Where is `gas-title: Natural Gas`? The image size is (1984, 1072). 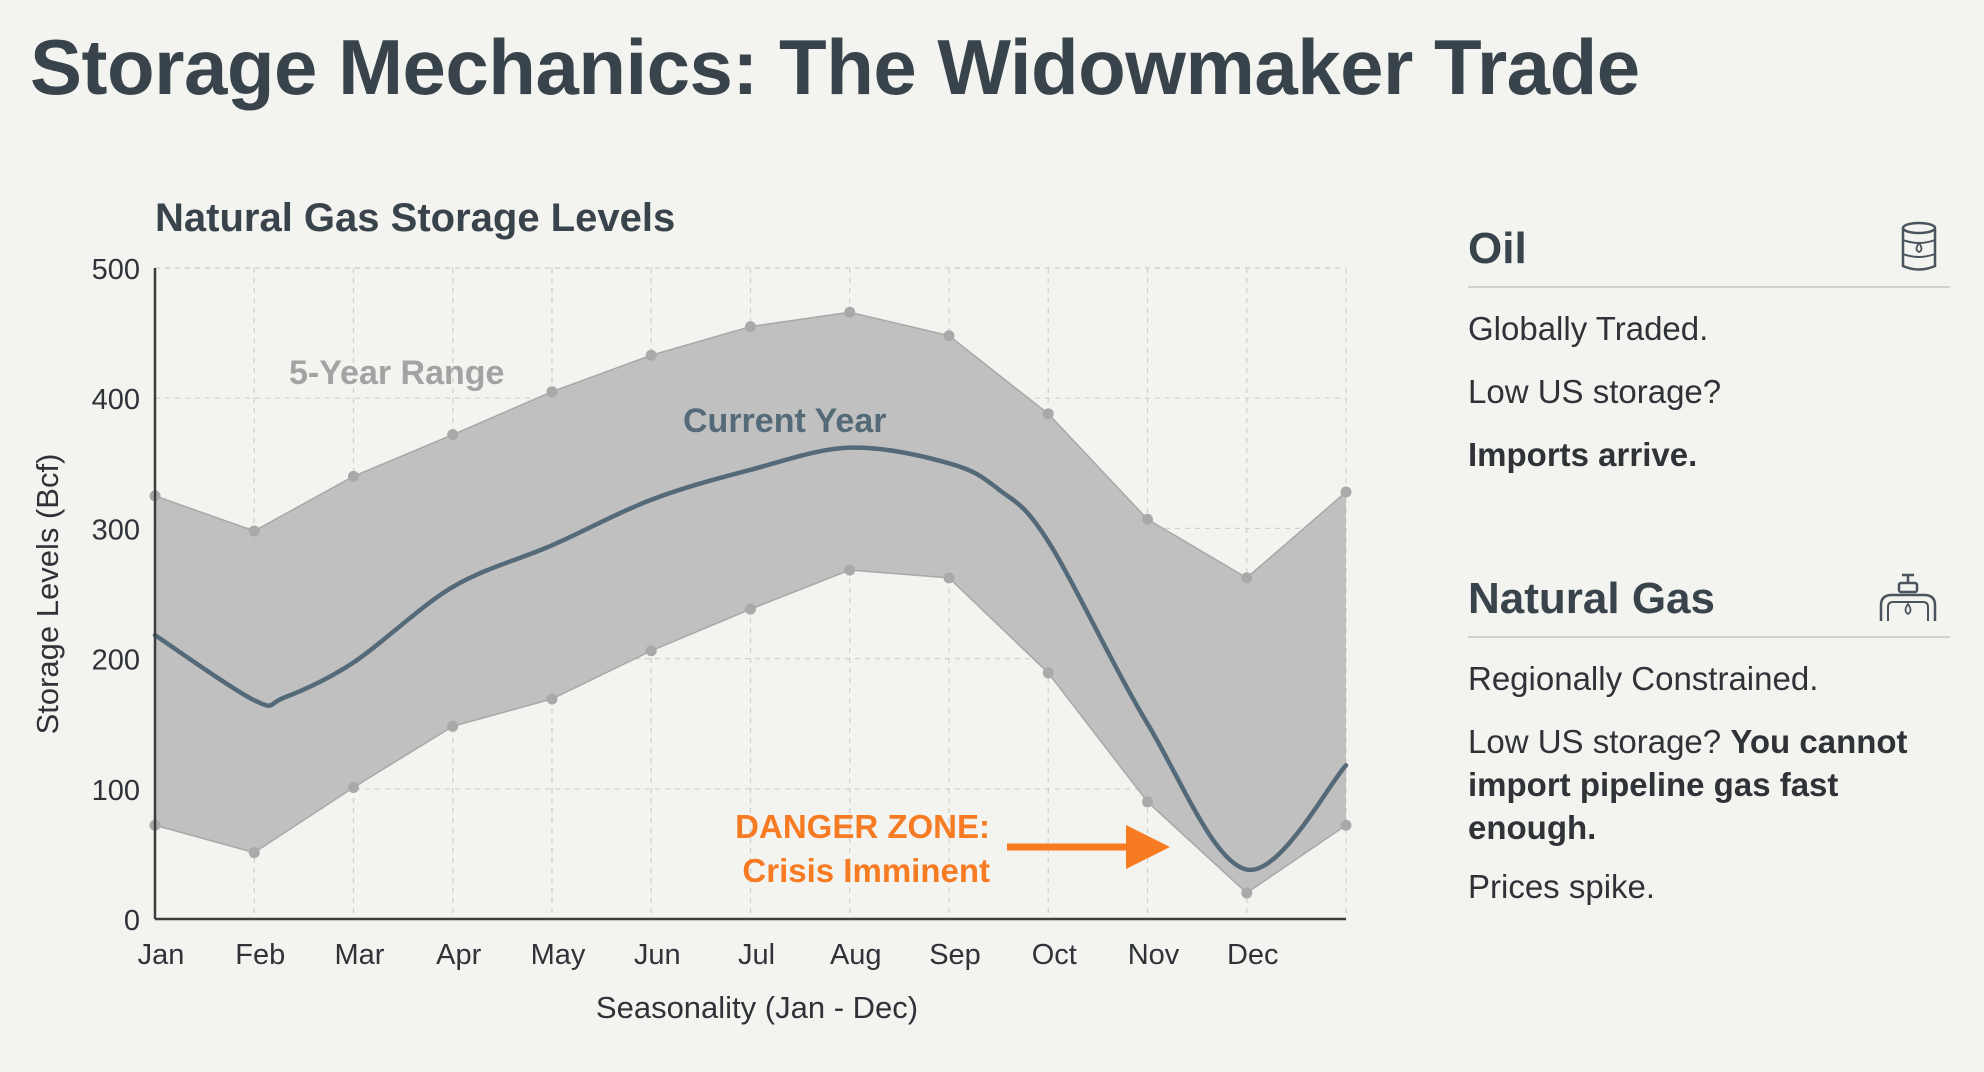 gas-title: Natural Gas is located at coordinates (1591, 598).